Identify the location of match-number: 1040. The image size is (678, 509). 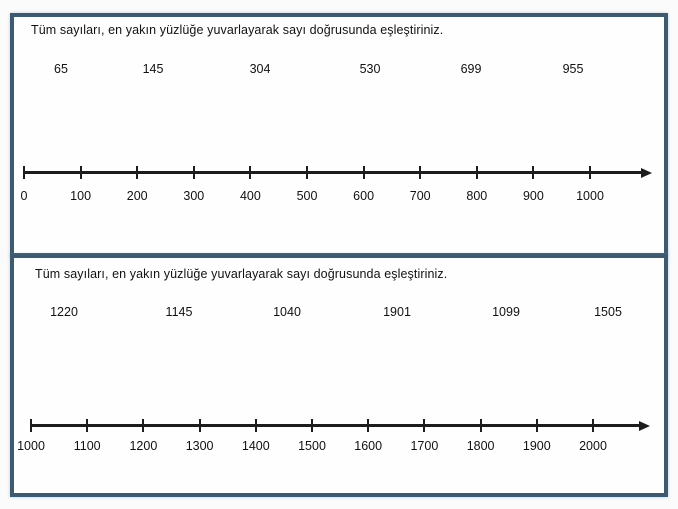
(287, 312).